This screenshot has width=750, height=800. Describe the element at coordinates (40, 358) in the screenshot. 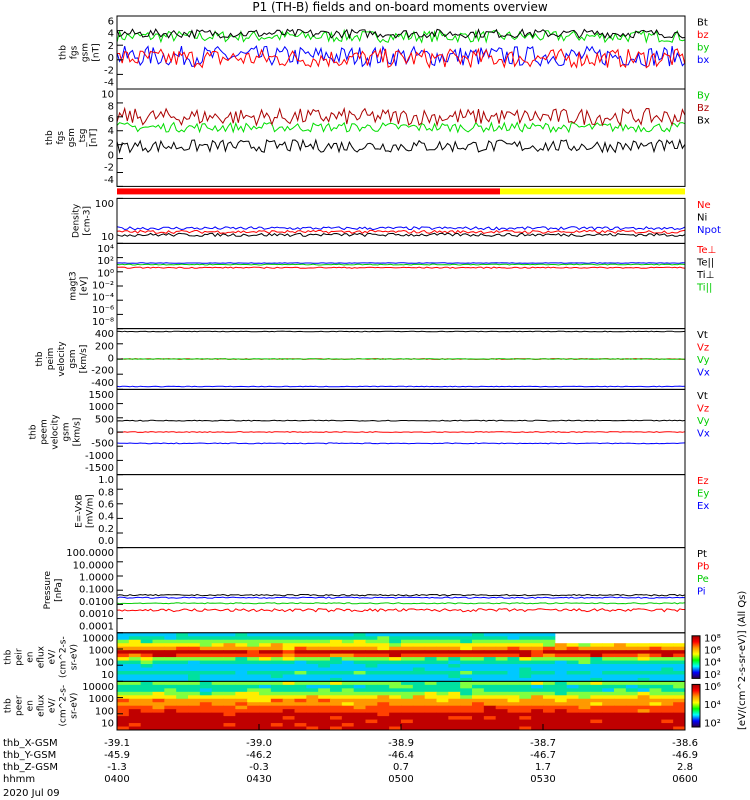

I see `y-axis-label: thb` at that location.